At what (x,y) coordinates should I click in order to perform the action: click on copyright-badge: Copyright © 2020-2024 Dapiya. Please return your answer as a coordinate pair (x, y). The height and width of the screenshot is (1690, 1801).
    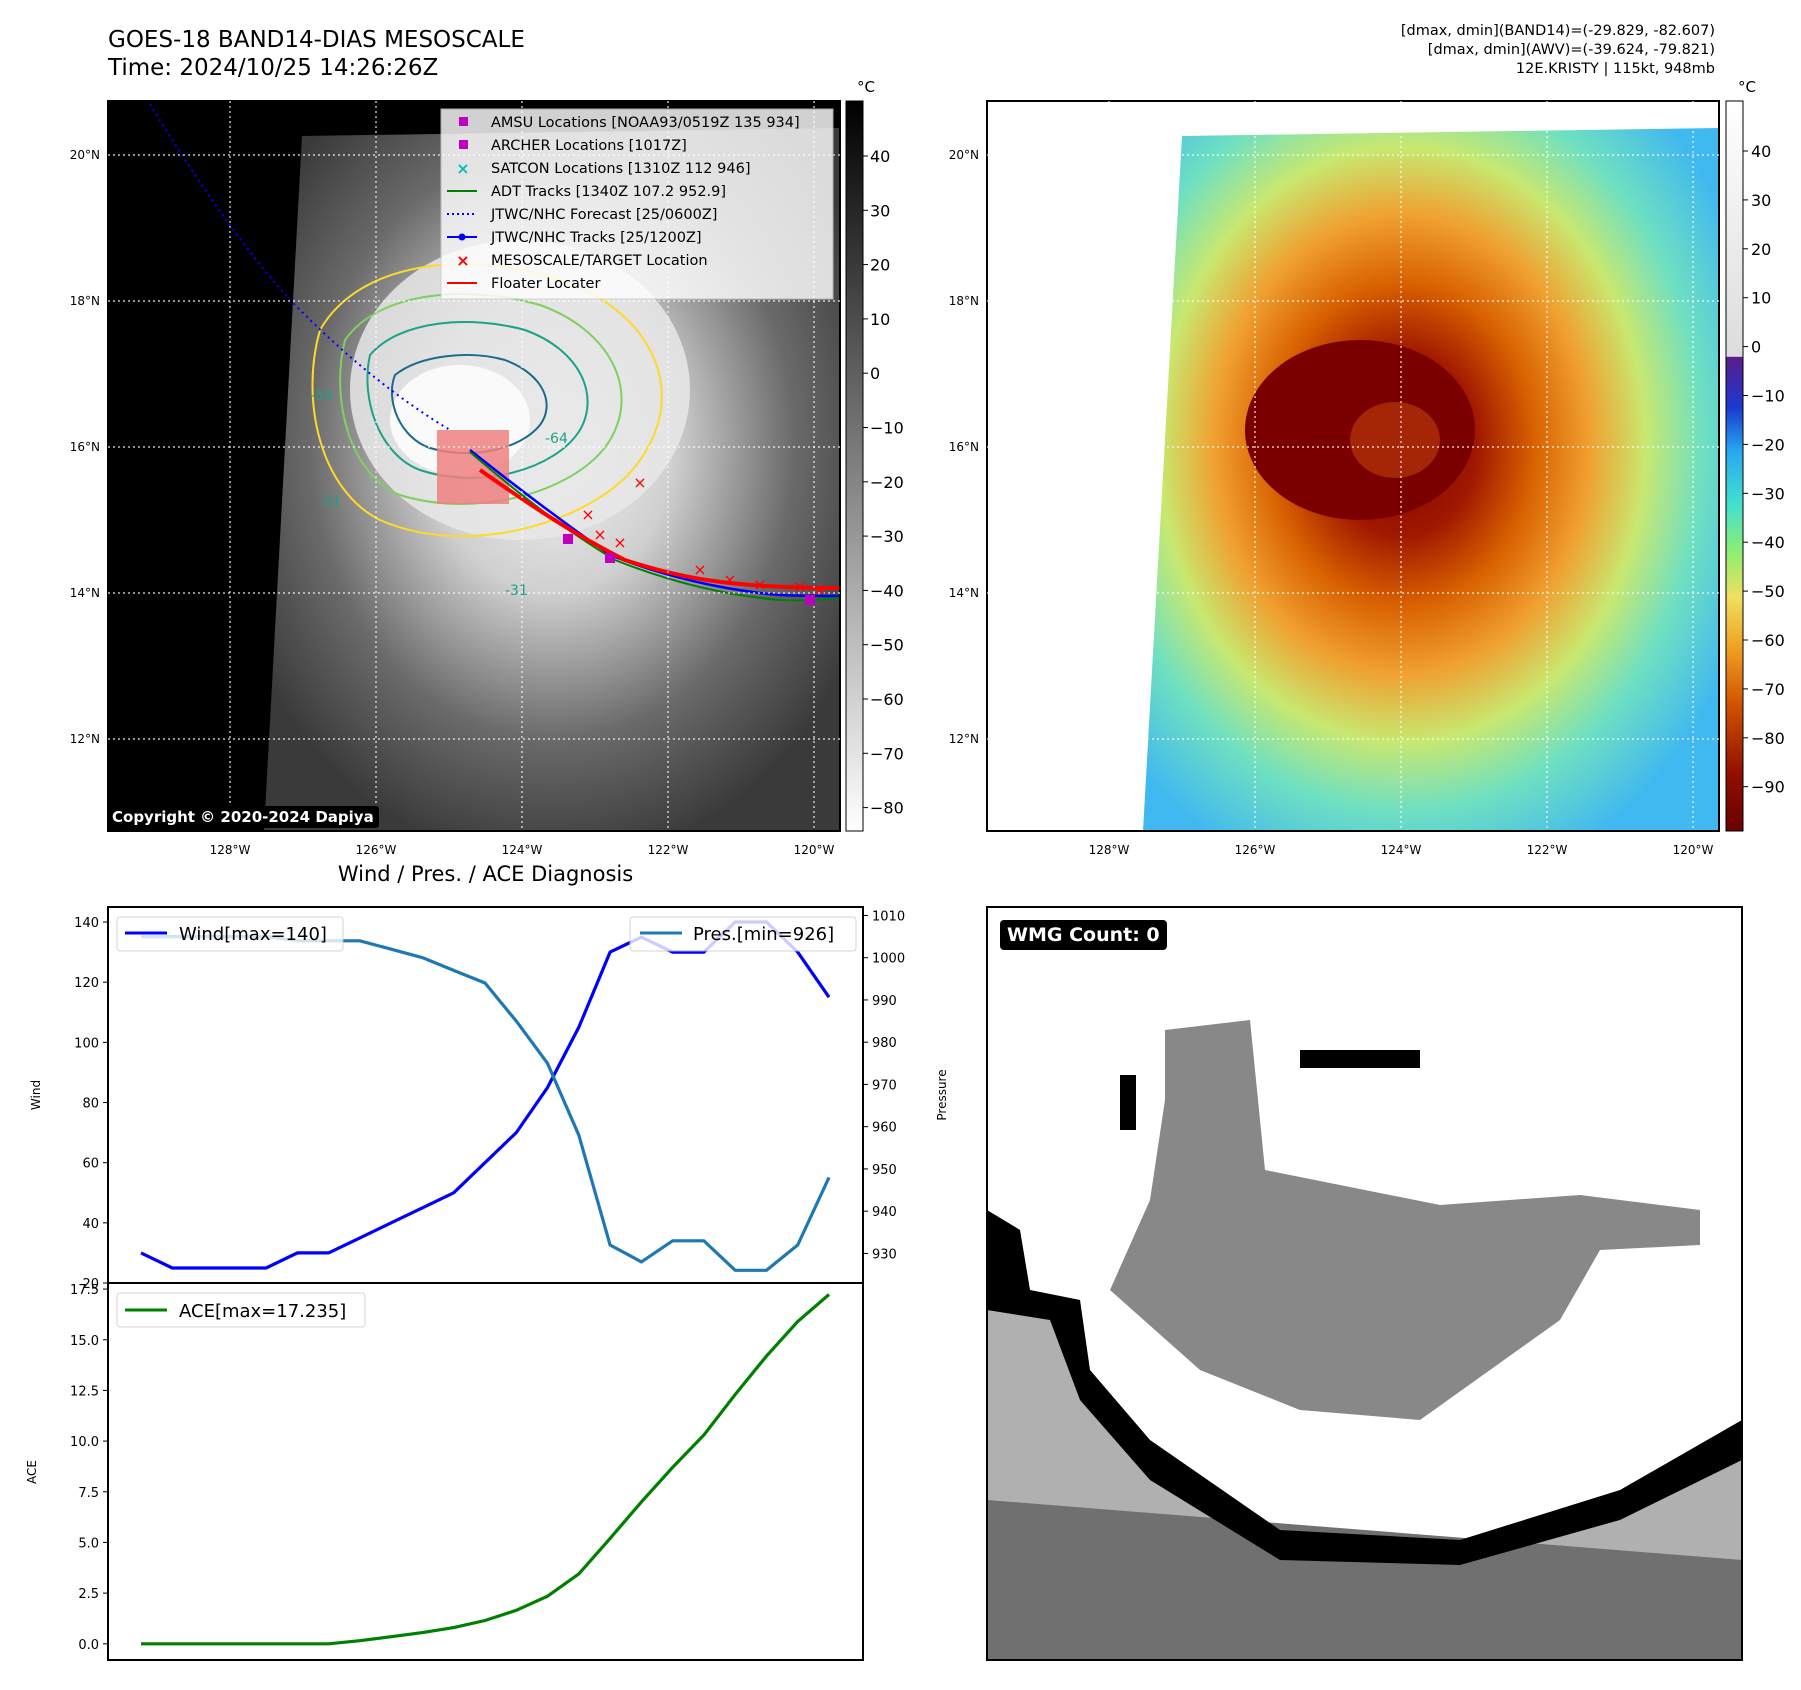
    Looking at the image, I should click on (243, 817).